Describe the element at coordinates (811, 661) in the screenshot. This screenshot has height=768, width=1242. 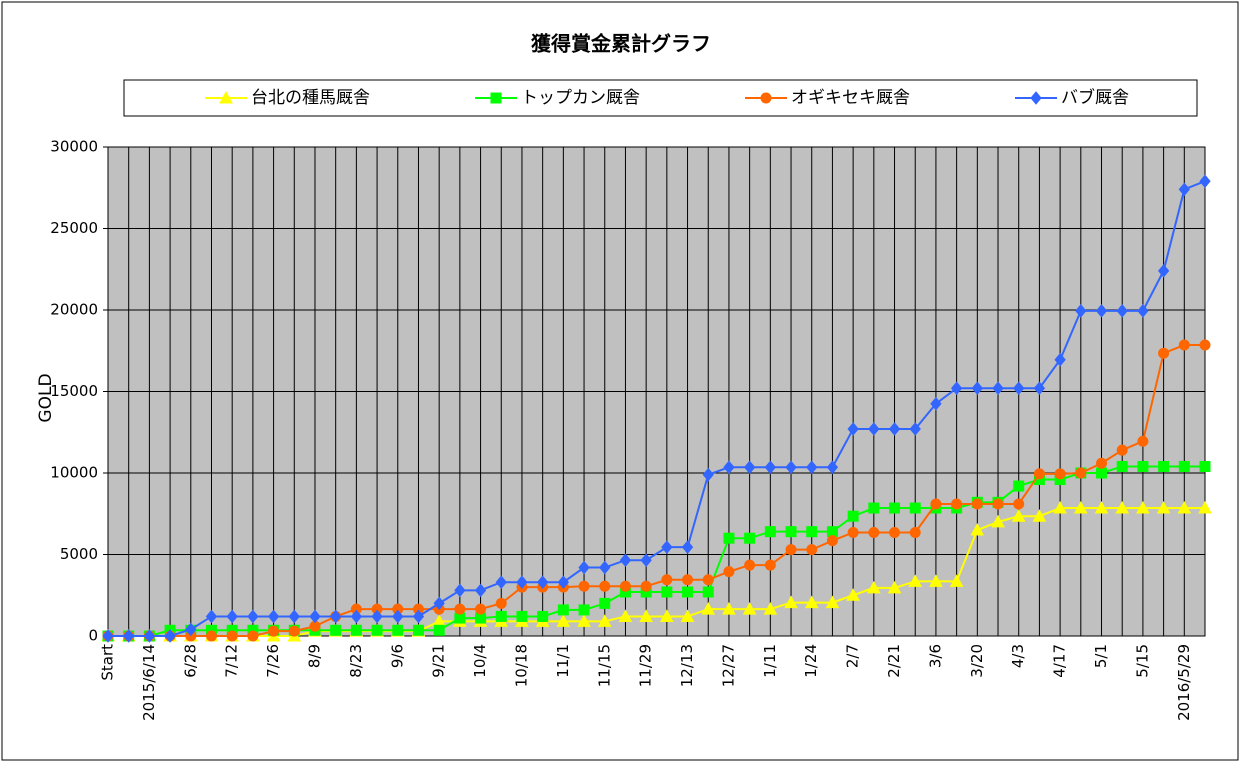
I see `x-tick-label: 1/24` at that location.